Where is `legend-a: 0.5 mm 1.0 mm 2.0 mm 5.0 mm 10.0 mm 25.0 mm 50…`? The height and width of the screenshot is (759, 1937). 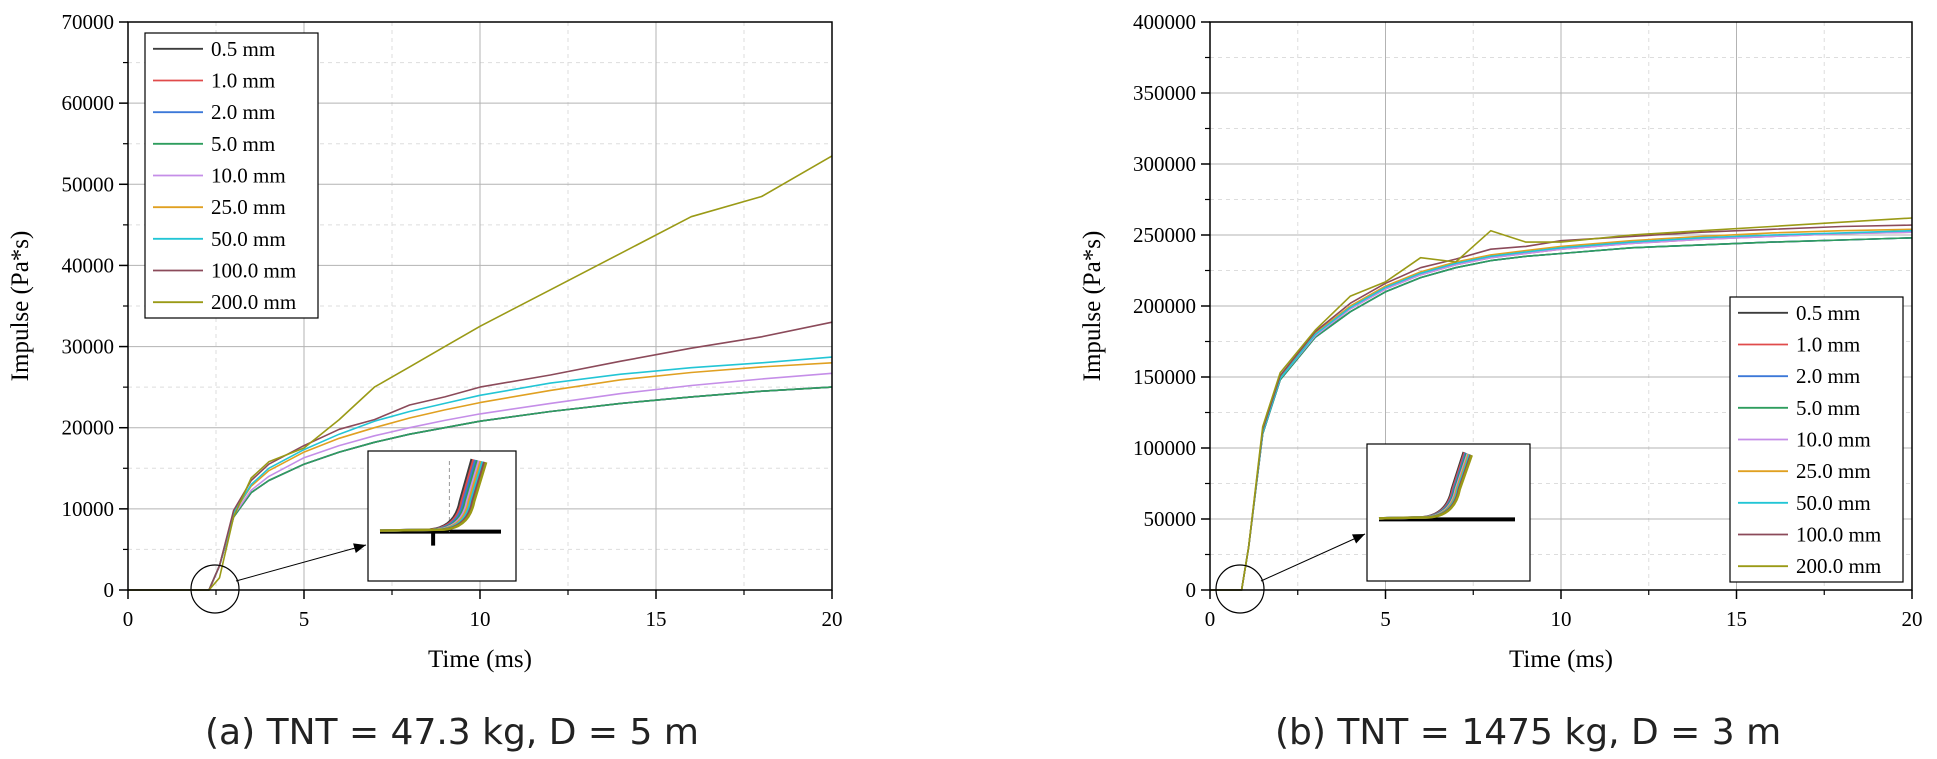 legend-a: 0.5 mm 1.0 mm 2.0 mm 5.0 mm 10.0 mm 25.0 mm 50… is located at coordinates (231, 175).